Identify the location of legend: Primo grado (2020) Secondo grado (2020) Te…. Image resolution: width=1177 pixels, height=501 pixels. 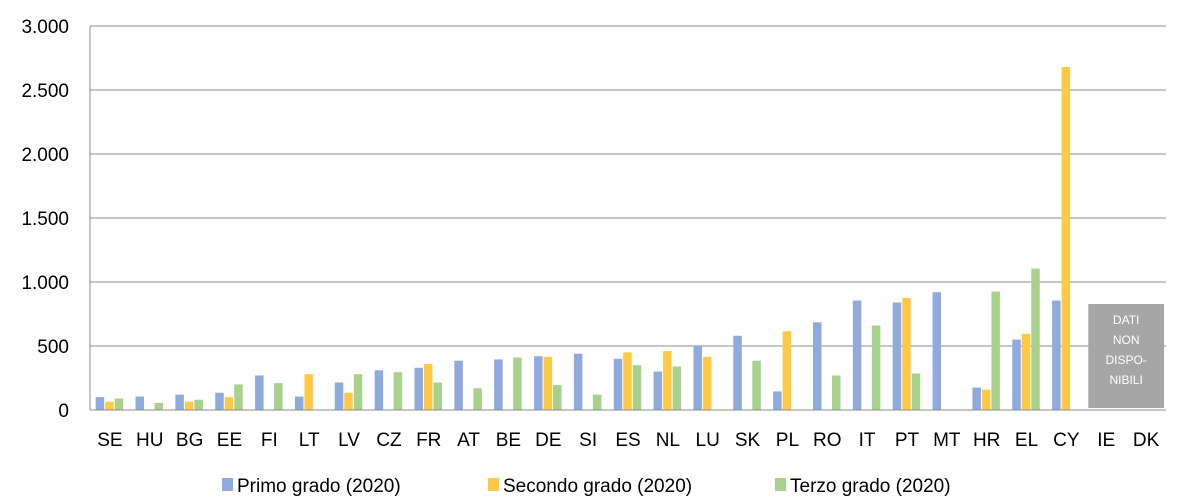
(586, 486).